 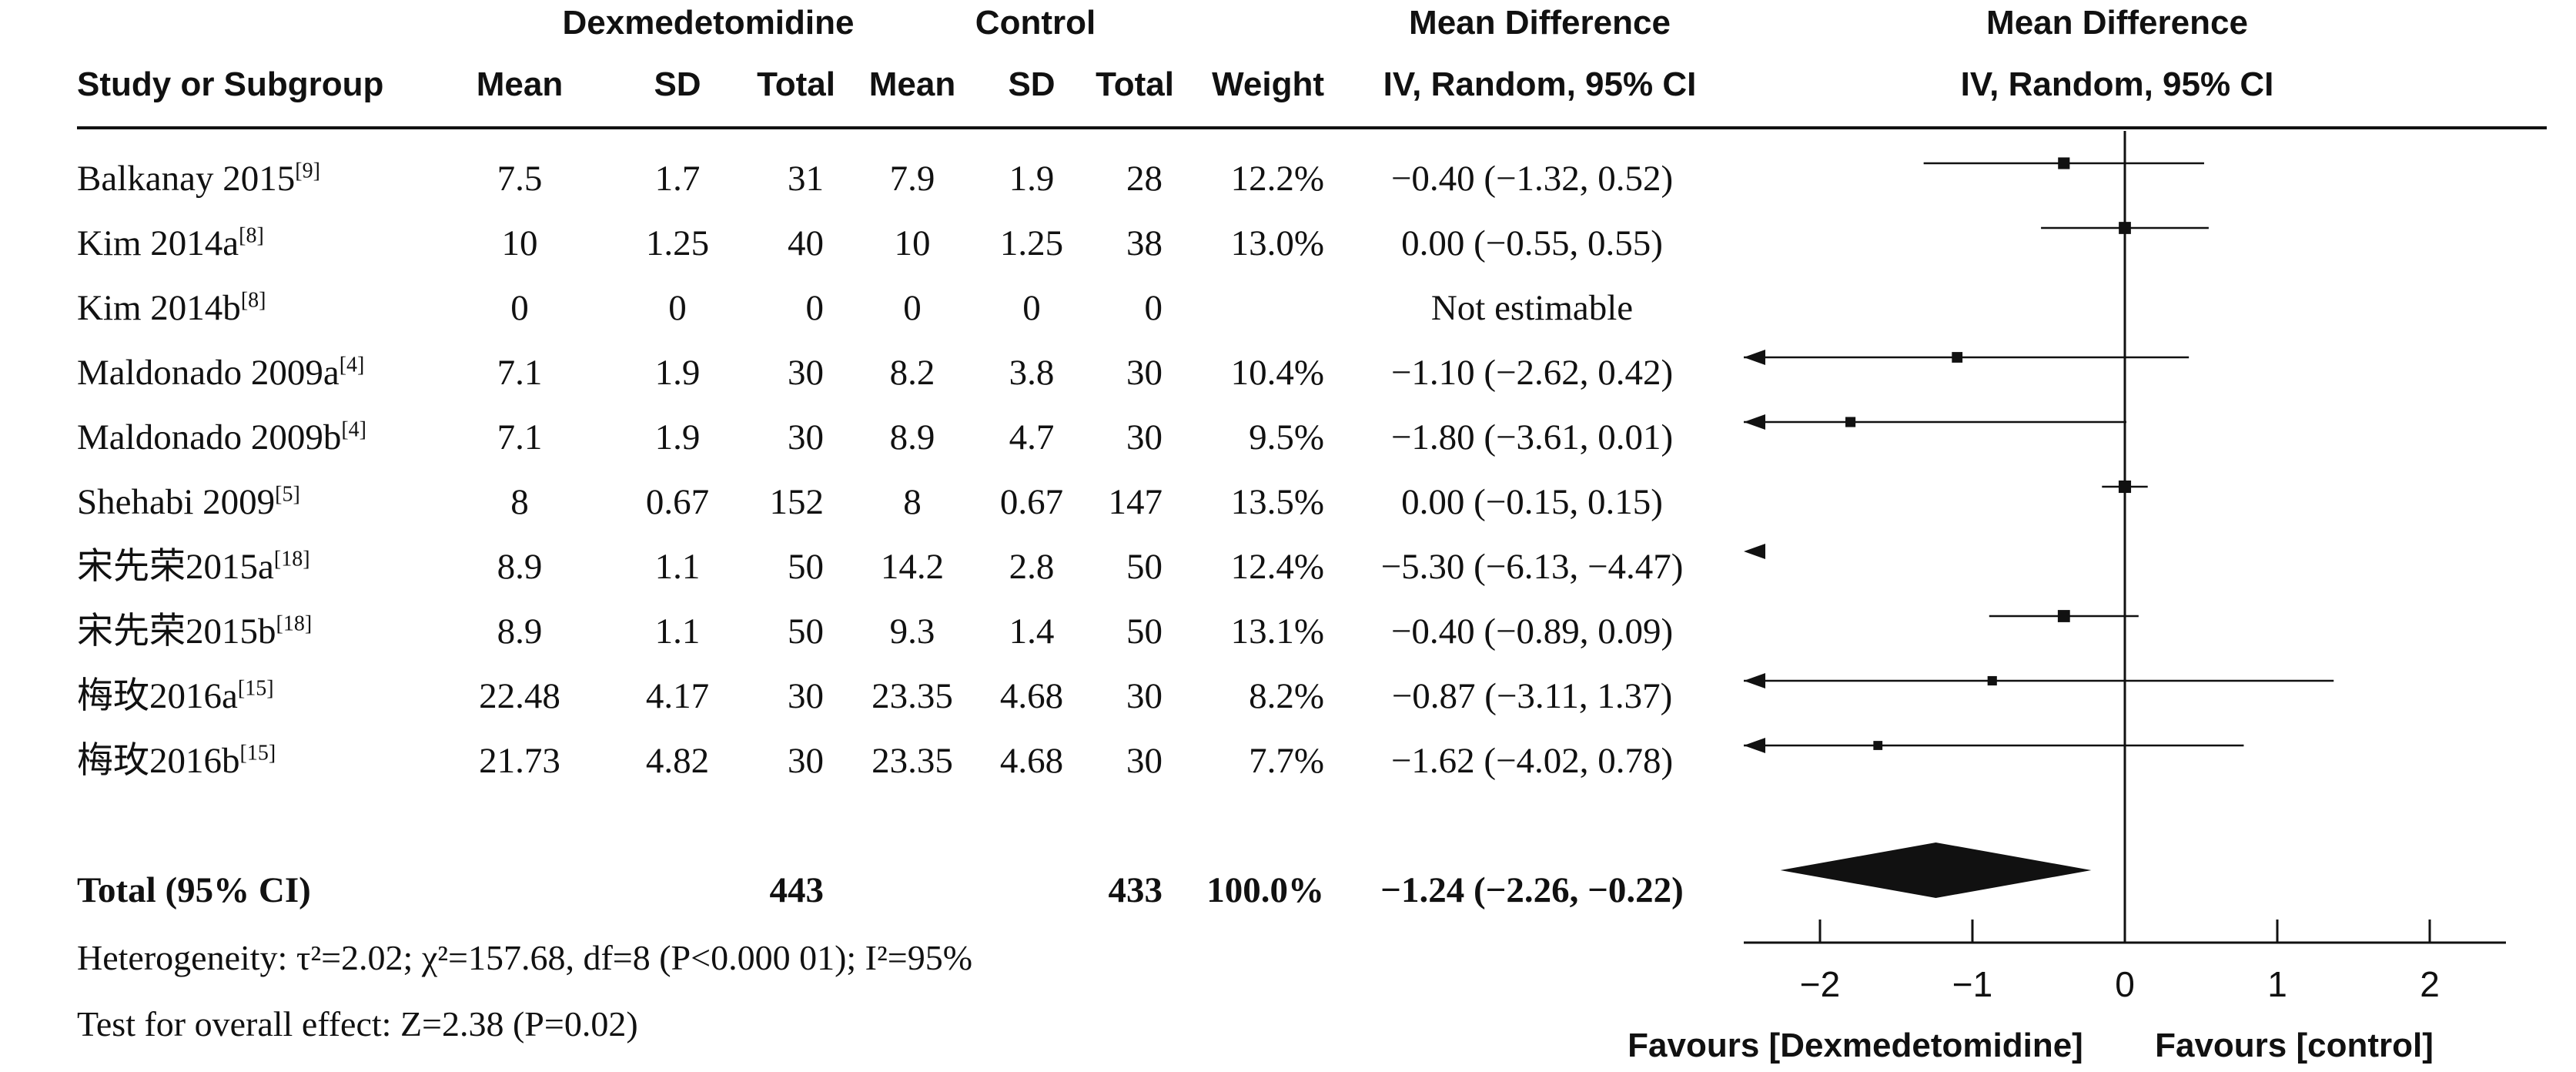 What do you see at coordinates (1532, 502) in the screenshot?
I see `cell-ci: 0.00 (−0.15, 0.15)` at bounding box center [1532, 502].